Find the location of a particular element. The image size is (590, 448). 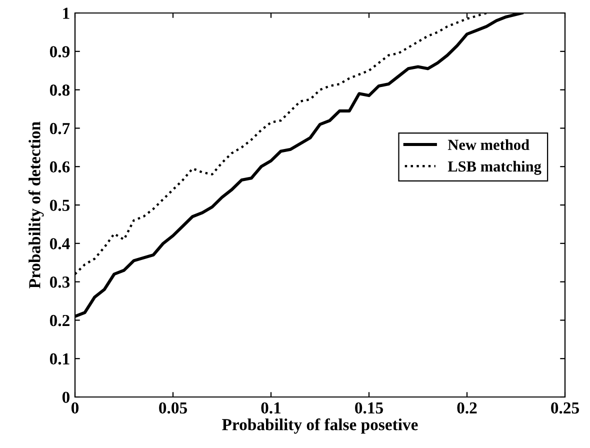

x-tick-label: 0.1 is located at coordinates (271, 408).